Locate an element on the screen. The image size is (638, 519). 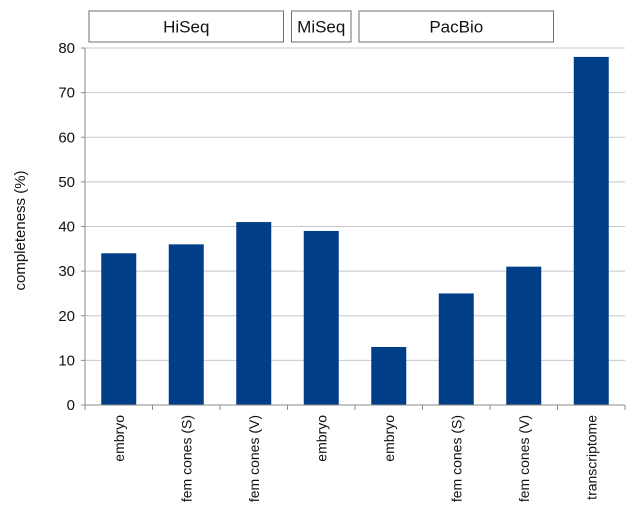
group-header-label: MiSeq is located at coordinates (321, 27).